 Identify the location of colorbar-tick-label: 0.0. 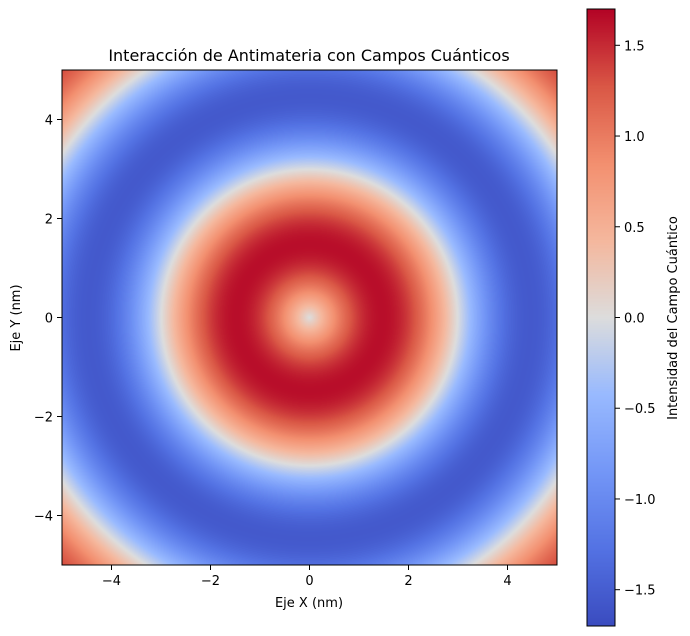
(634, 319).